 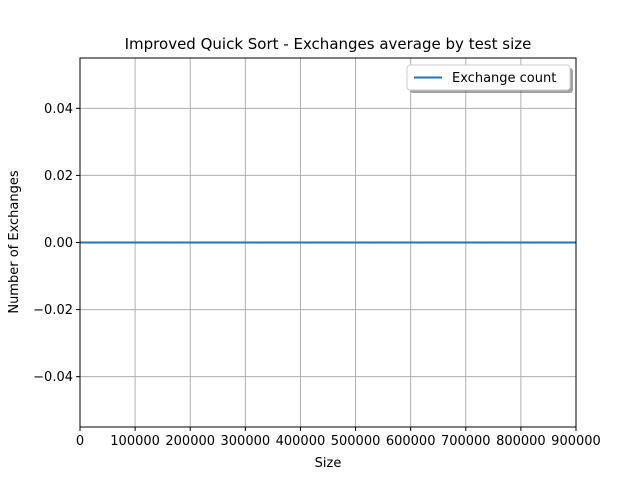 What do you see at coordinates (58, 176) in the screenshot?
I see `y-tick-label: 0.02` at bounding box center [58, 176].